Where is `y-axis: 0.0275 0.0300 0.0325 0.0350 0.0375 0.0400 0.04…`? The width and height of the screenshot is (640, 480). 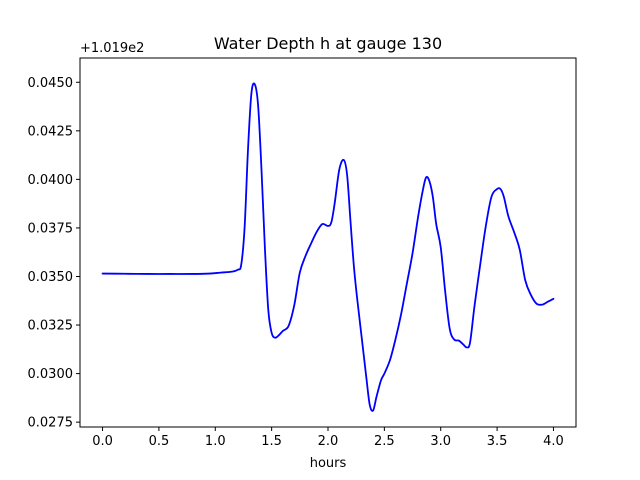
y-axis: 0.0275 0.0300 0.0325 0.0350 0.0375 0.0400 0.04… is located at coordinates (54, 253).